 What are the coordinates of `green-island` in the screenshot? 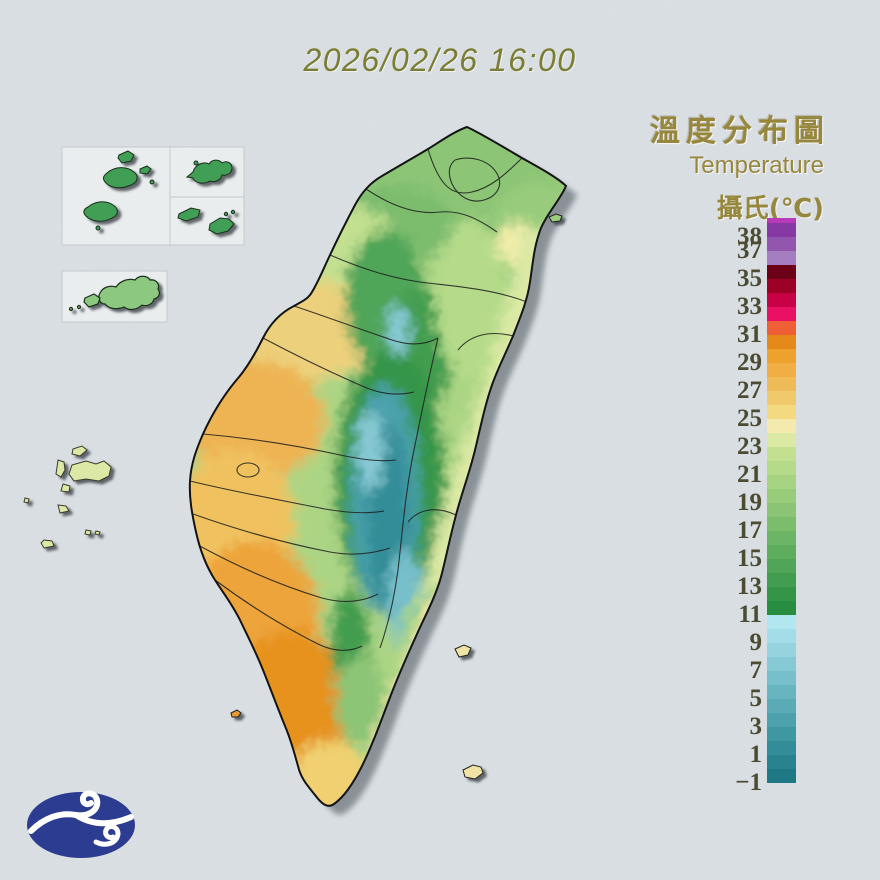 It's located at (463, 651).